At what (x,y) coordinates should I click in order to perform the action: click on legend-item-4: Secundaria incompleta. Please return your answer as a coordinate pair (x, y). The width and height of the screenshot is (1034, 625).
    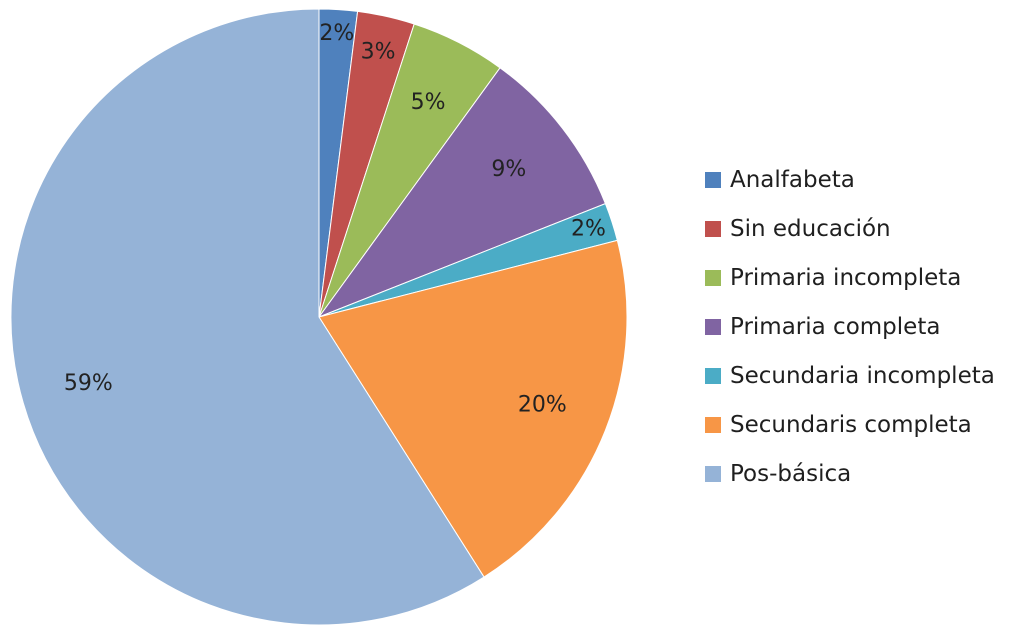
    Looking at the image, I should click on (869, 375).